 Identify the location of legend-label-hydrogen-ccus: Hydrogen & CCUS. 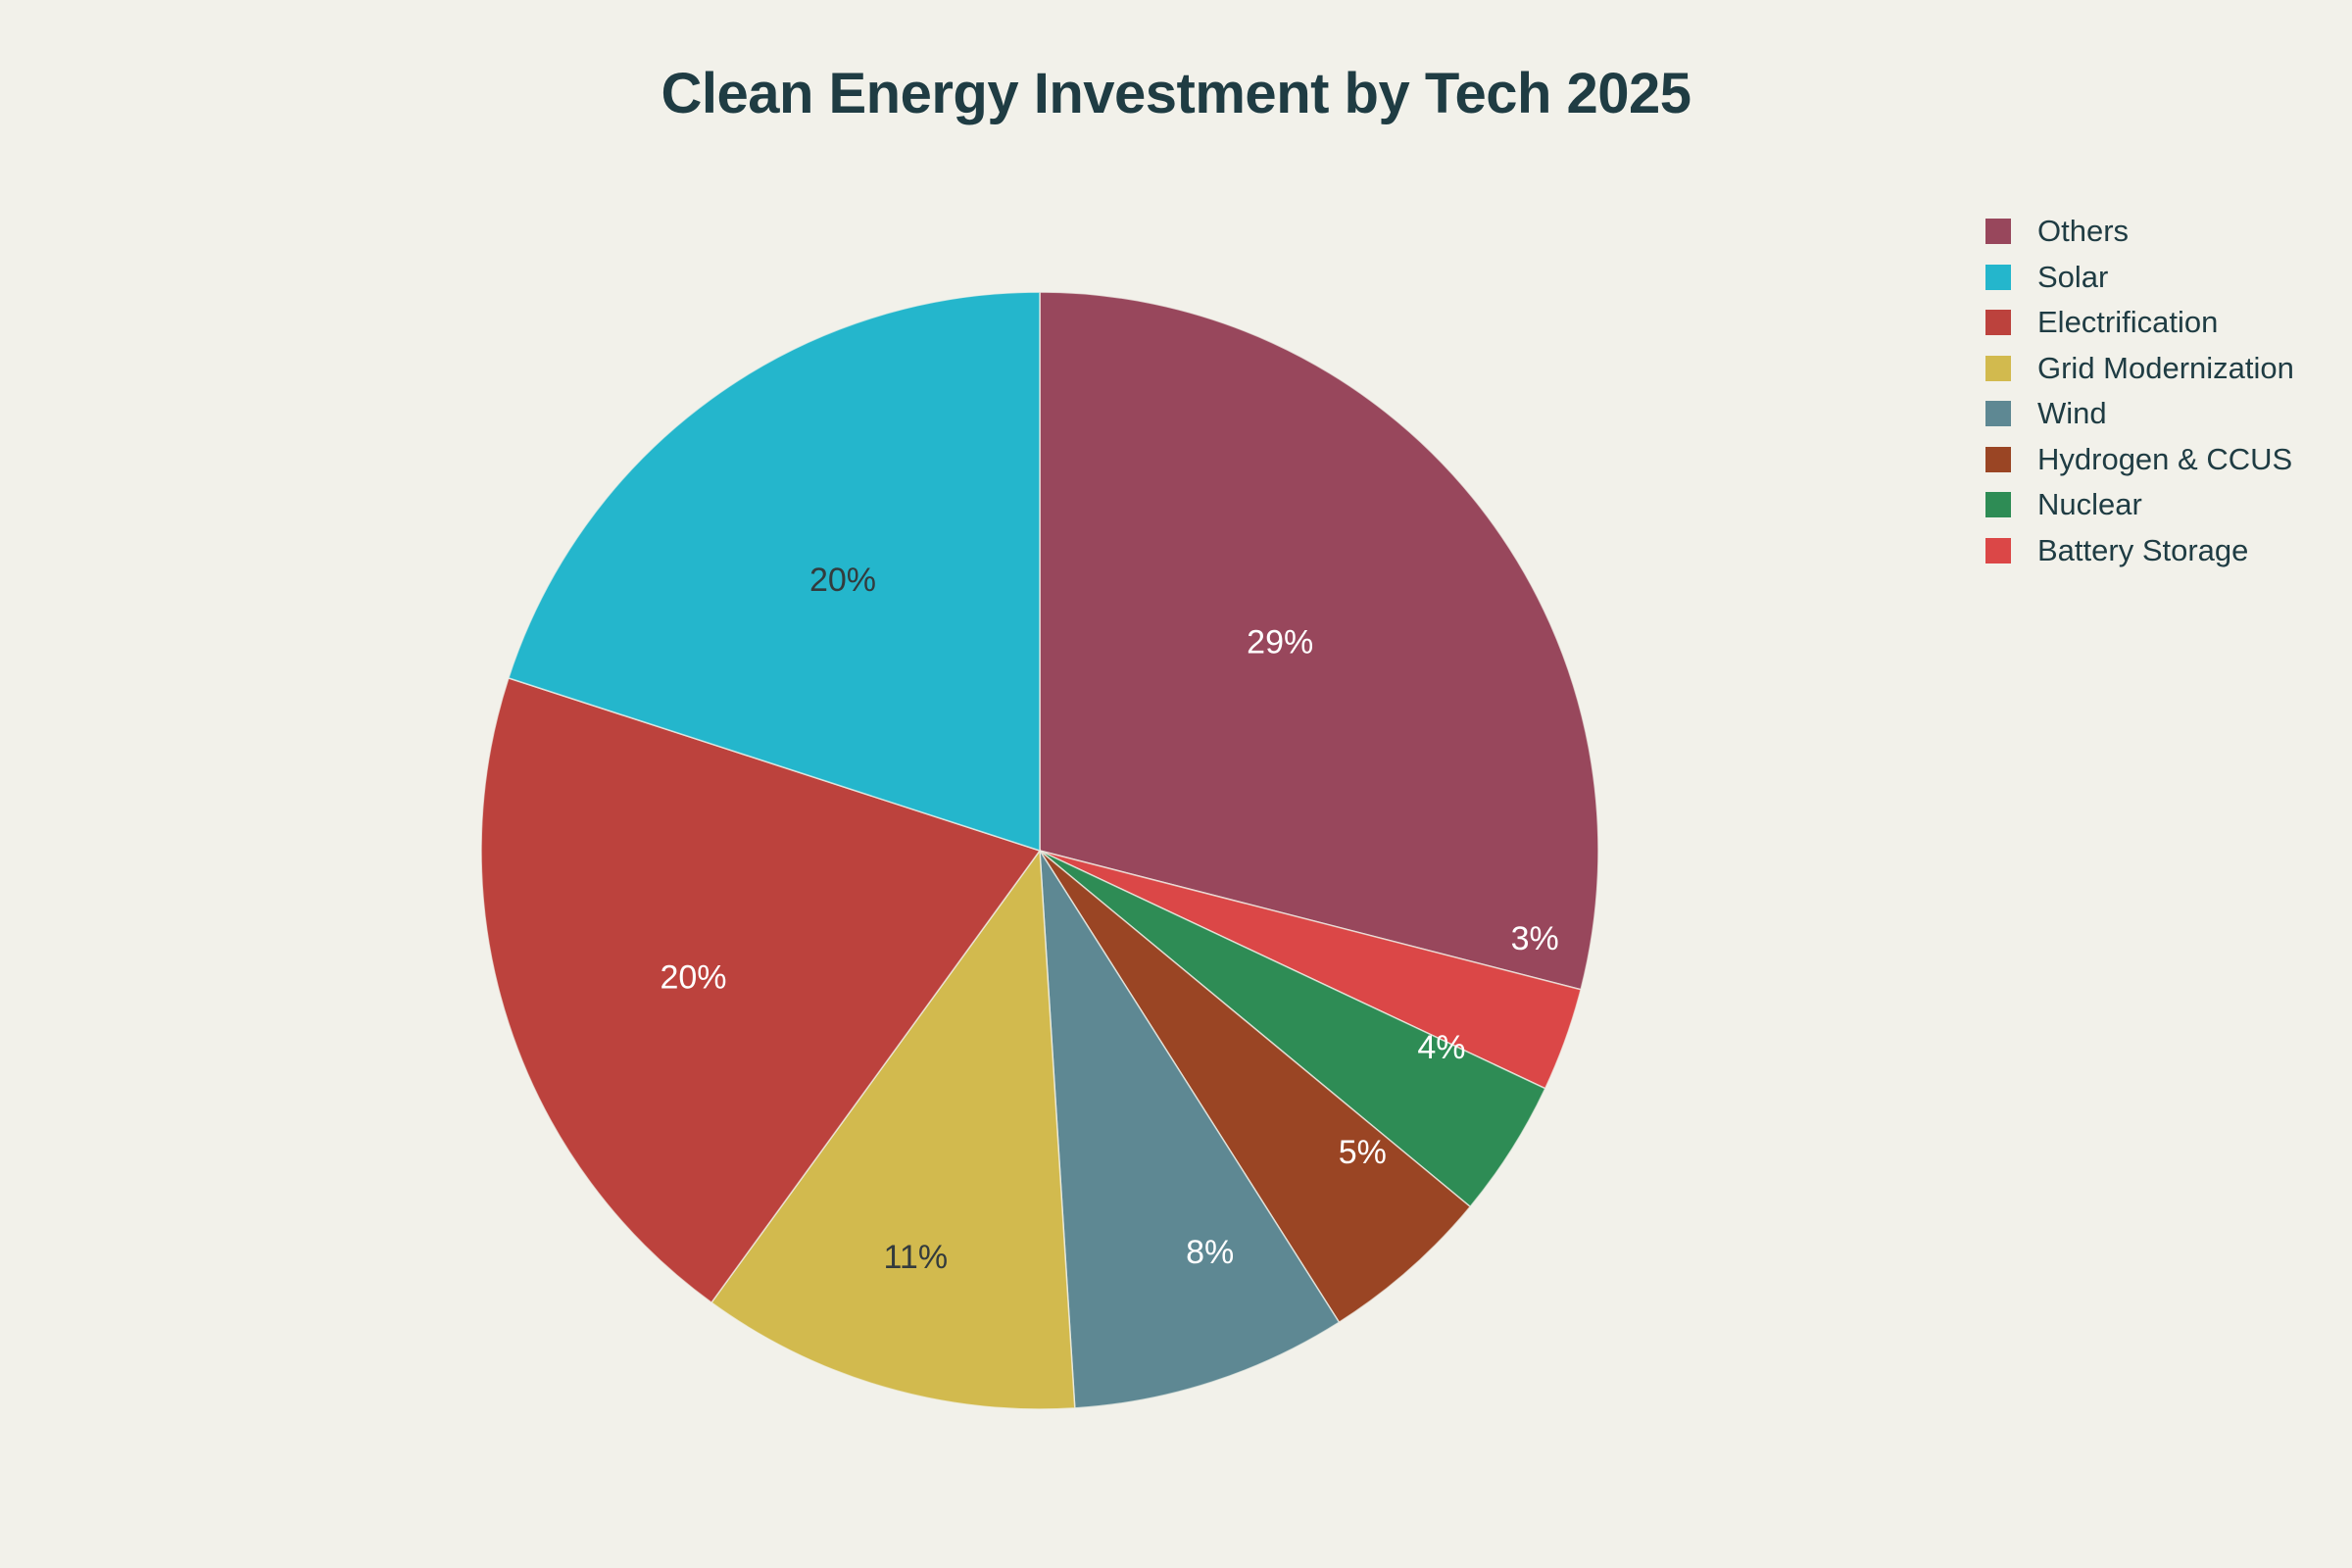
(2165, 458).